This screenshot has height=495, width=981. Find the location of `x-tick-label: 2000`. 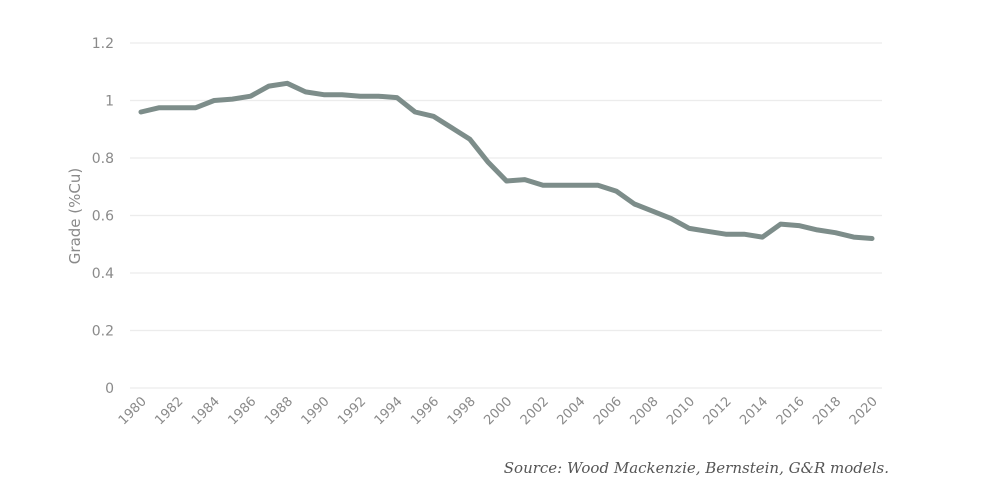

x-tick-label: 2000 is located at coordinates (498, 411).